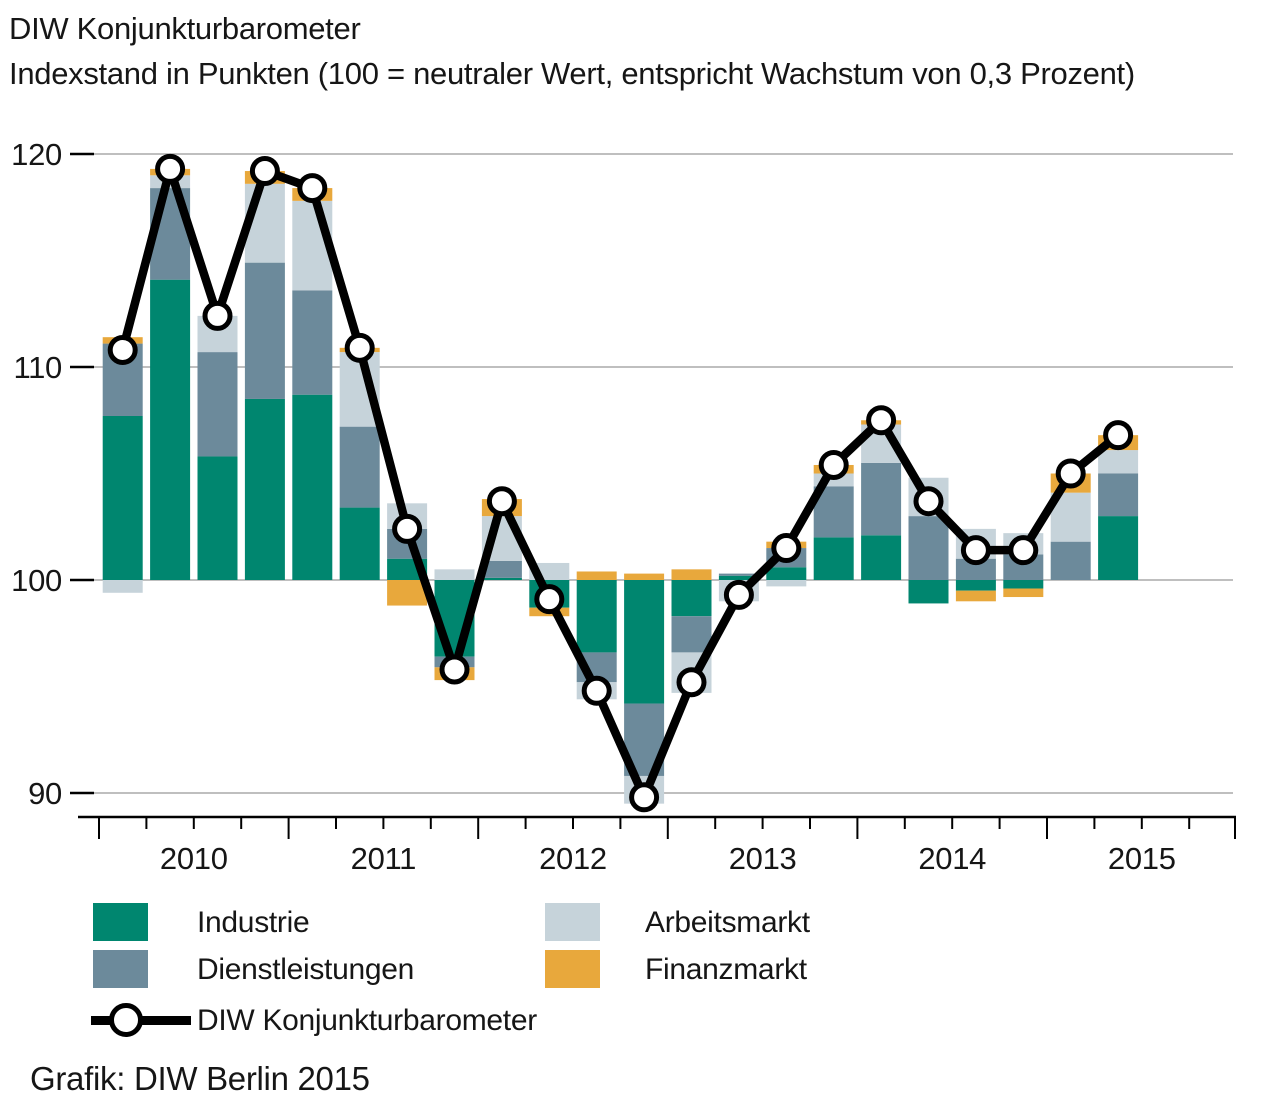 The height and width of the screenshot is (1101, 1280). I want to click on x-year-label-2012: 2012, so click(573, 858).